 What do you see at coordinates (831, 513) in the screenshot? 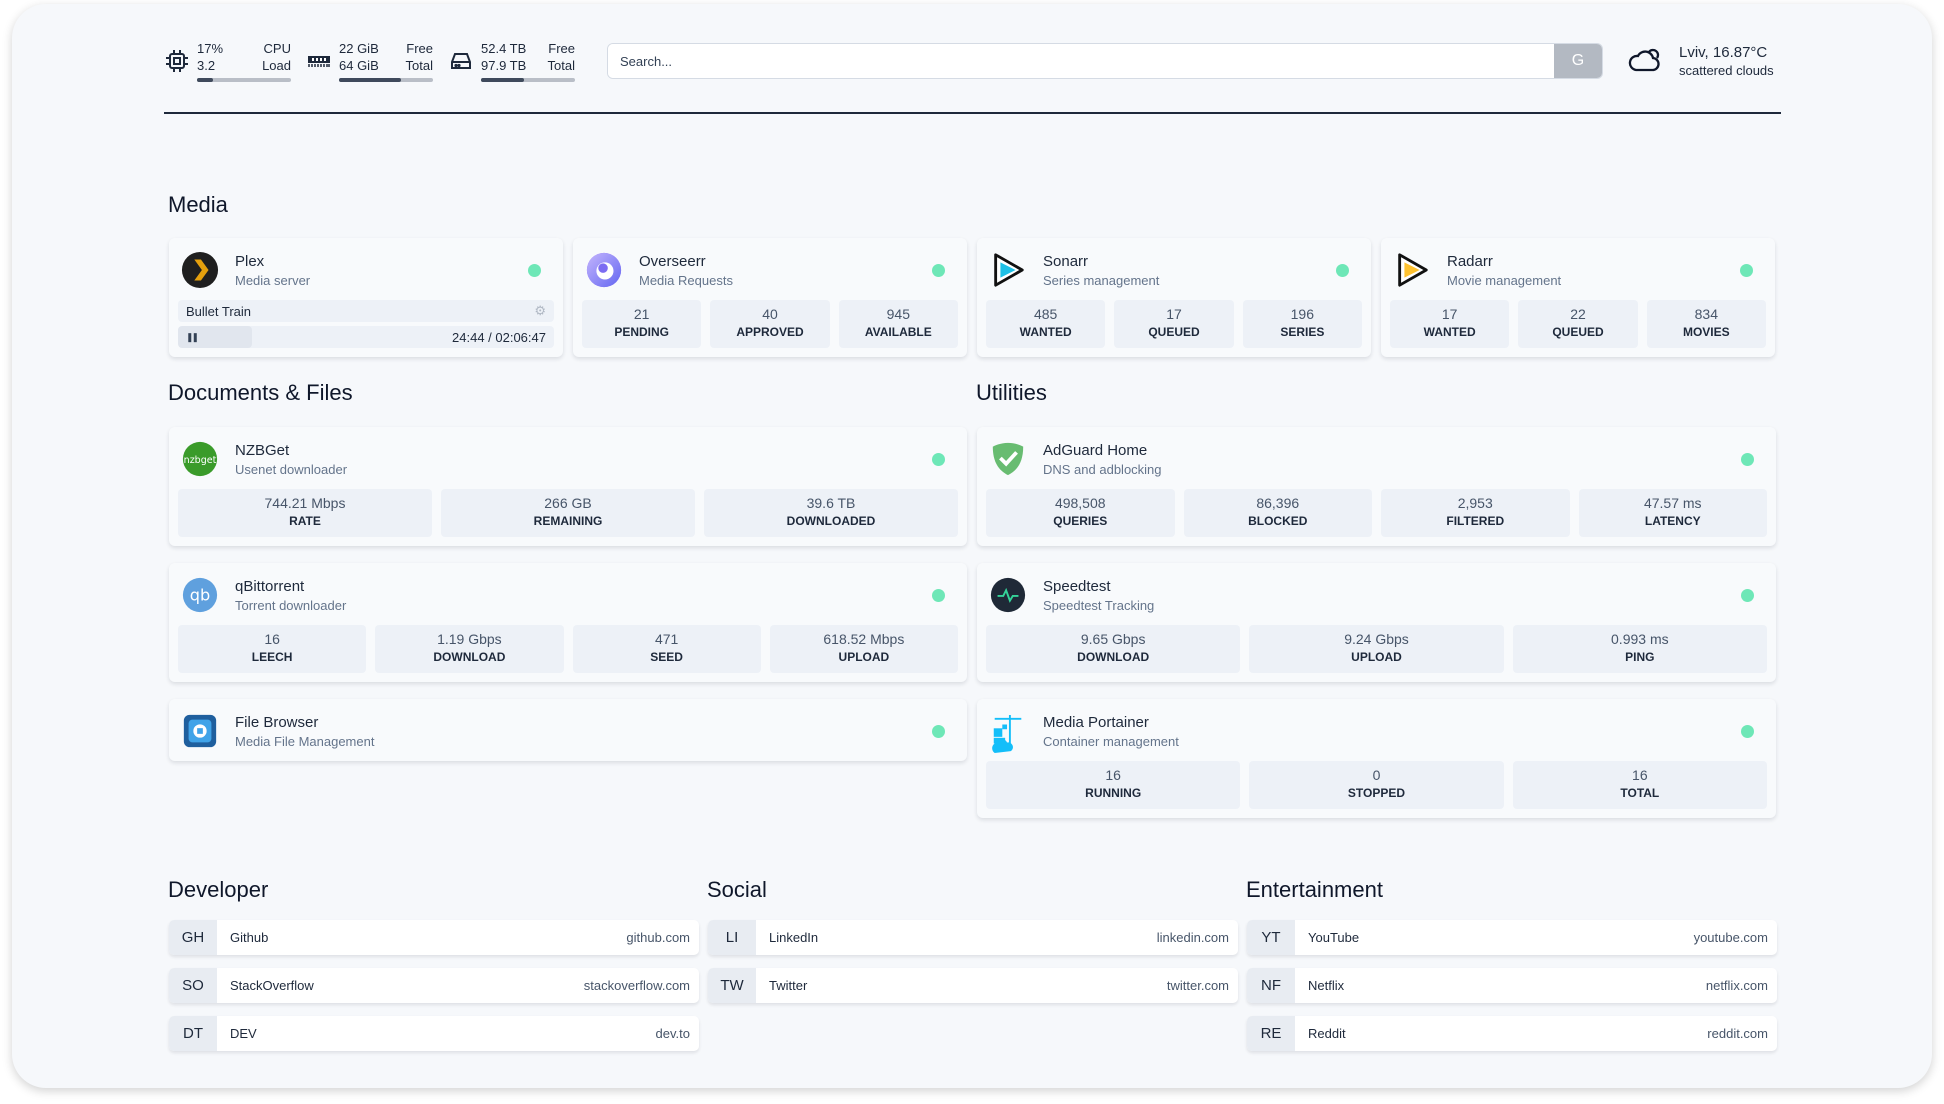
I see `stat-block: 39.6 TB DOWNLOADED` at bounding box center [831, 513].